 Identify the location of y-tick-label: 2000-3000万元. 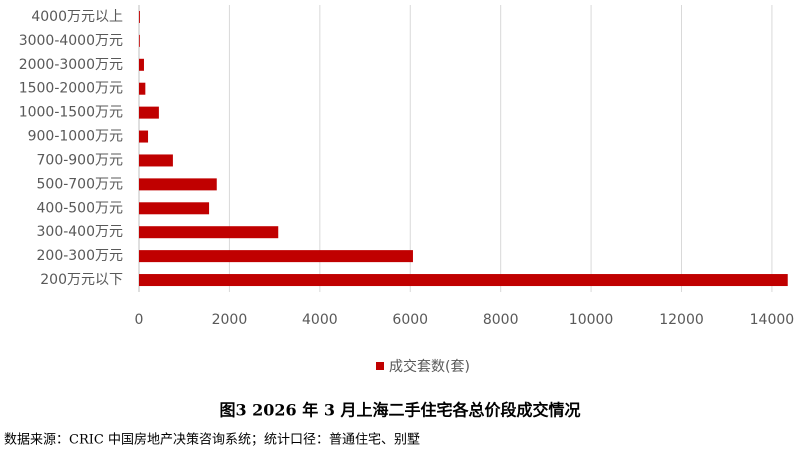
(71, 65).